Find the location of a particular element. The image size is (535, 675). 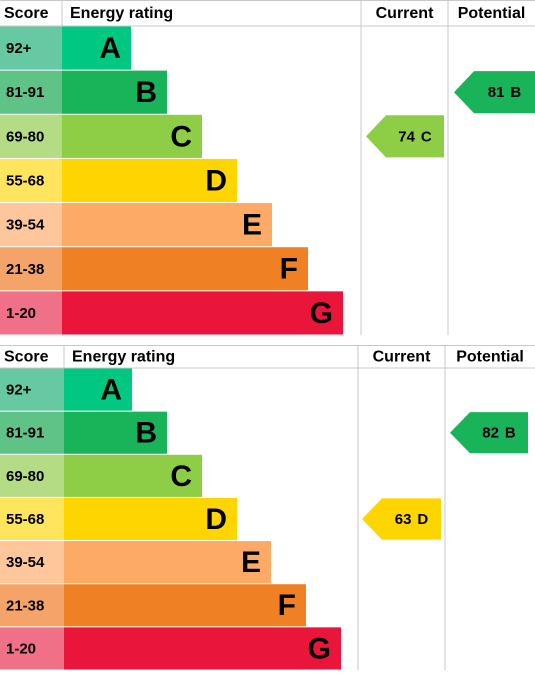

current-label: 63 D is located at coordinates (412, 519).